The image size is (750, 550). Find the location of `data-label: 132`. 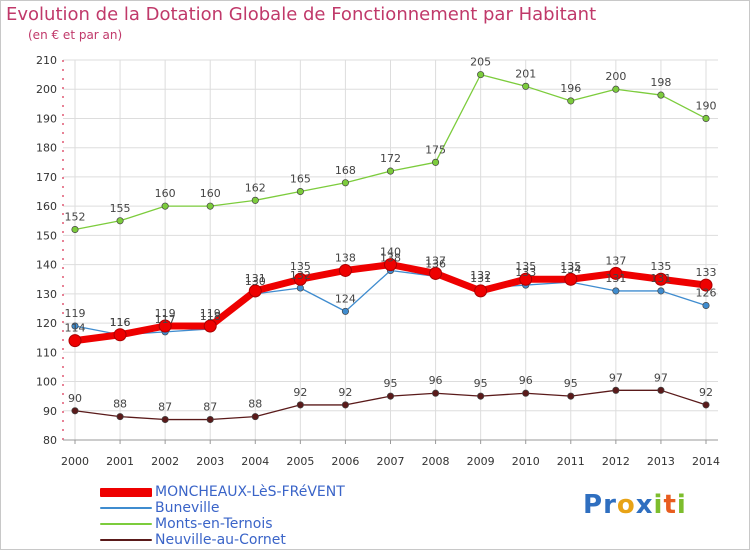

data-label: 132 is located at coordinates (480, 275).